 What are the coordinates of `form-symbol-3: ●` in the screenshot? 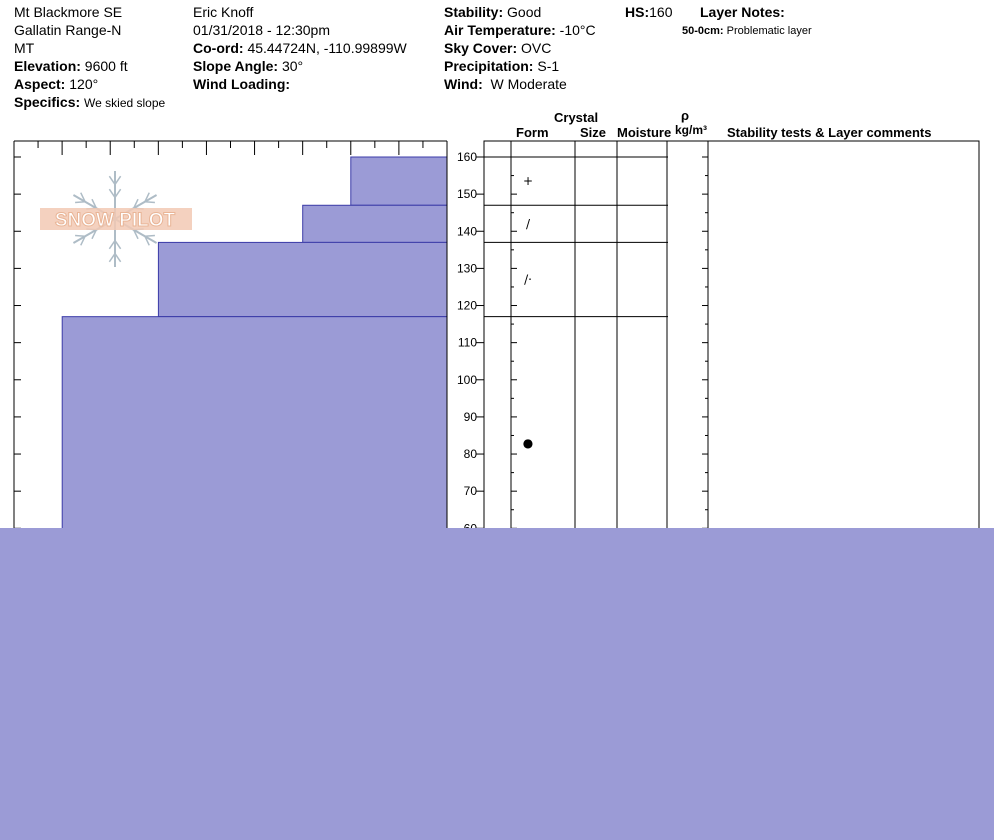 It's located at (528, 443).